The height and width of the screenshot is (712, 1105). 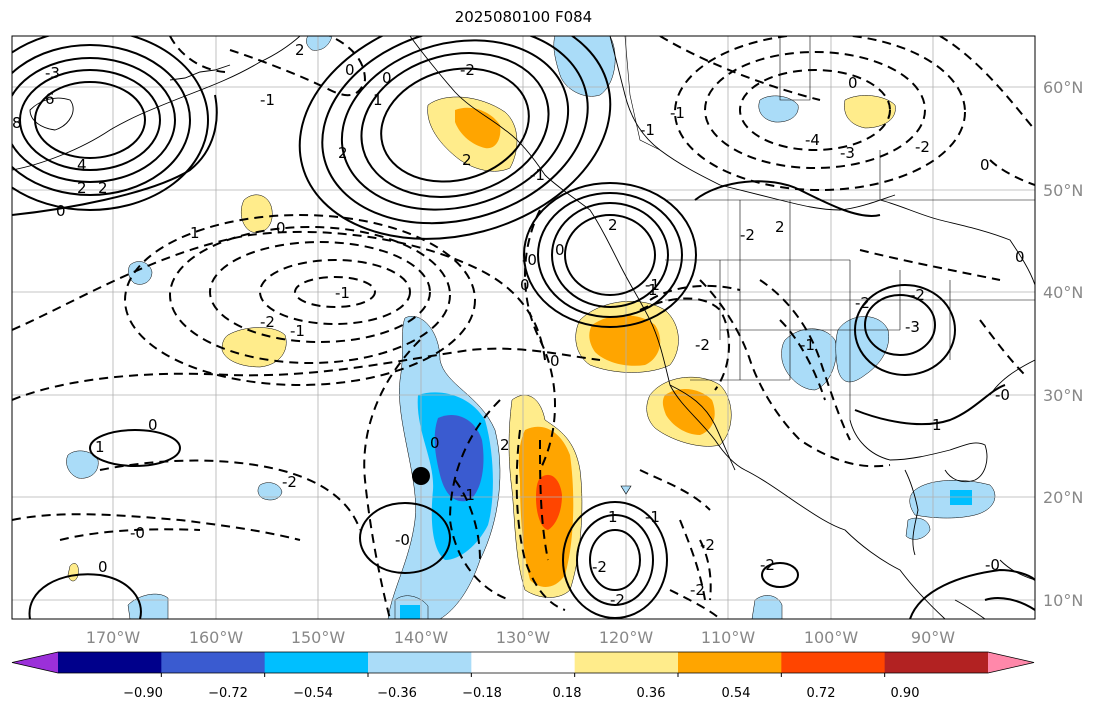 What do you see at coordinates (113, 637) in the screenshot?
I see `lon-label: 170°W` at bounding box center [113, 637].